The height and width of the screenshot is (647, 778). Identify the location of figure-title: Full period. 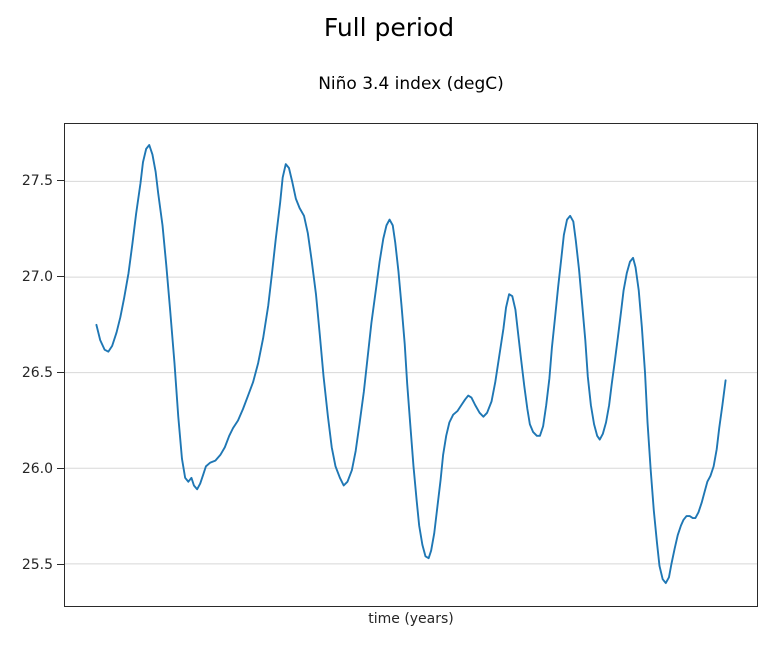
(389, 27).